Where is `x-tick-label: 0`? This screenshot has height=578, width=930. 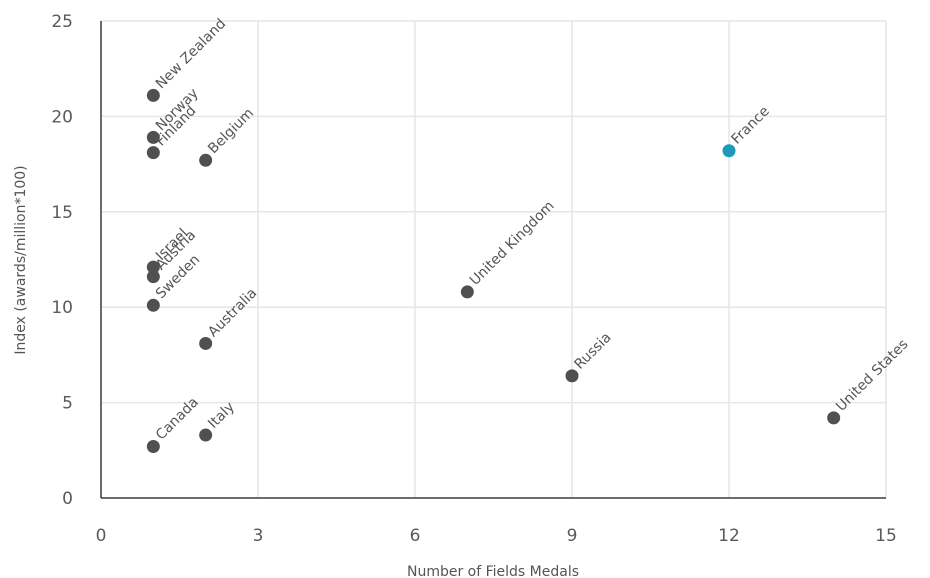
x-tick-label: 0 is located at coordinates (101, 536).